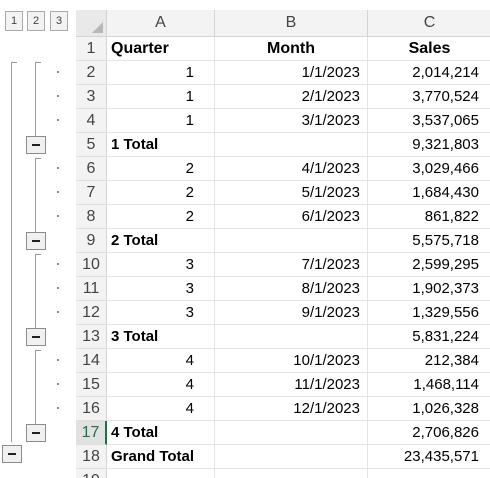  I want to click on row-header: 2, so click(91, 73).